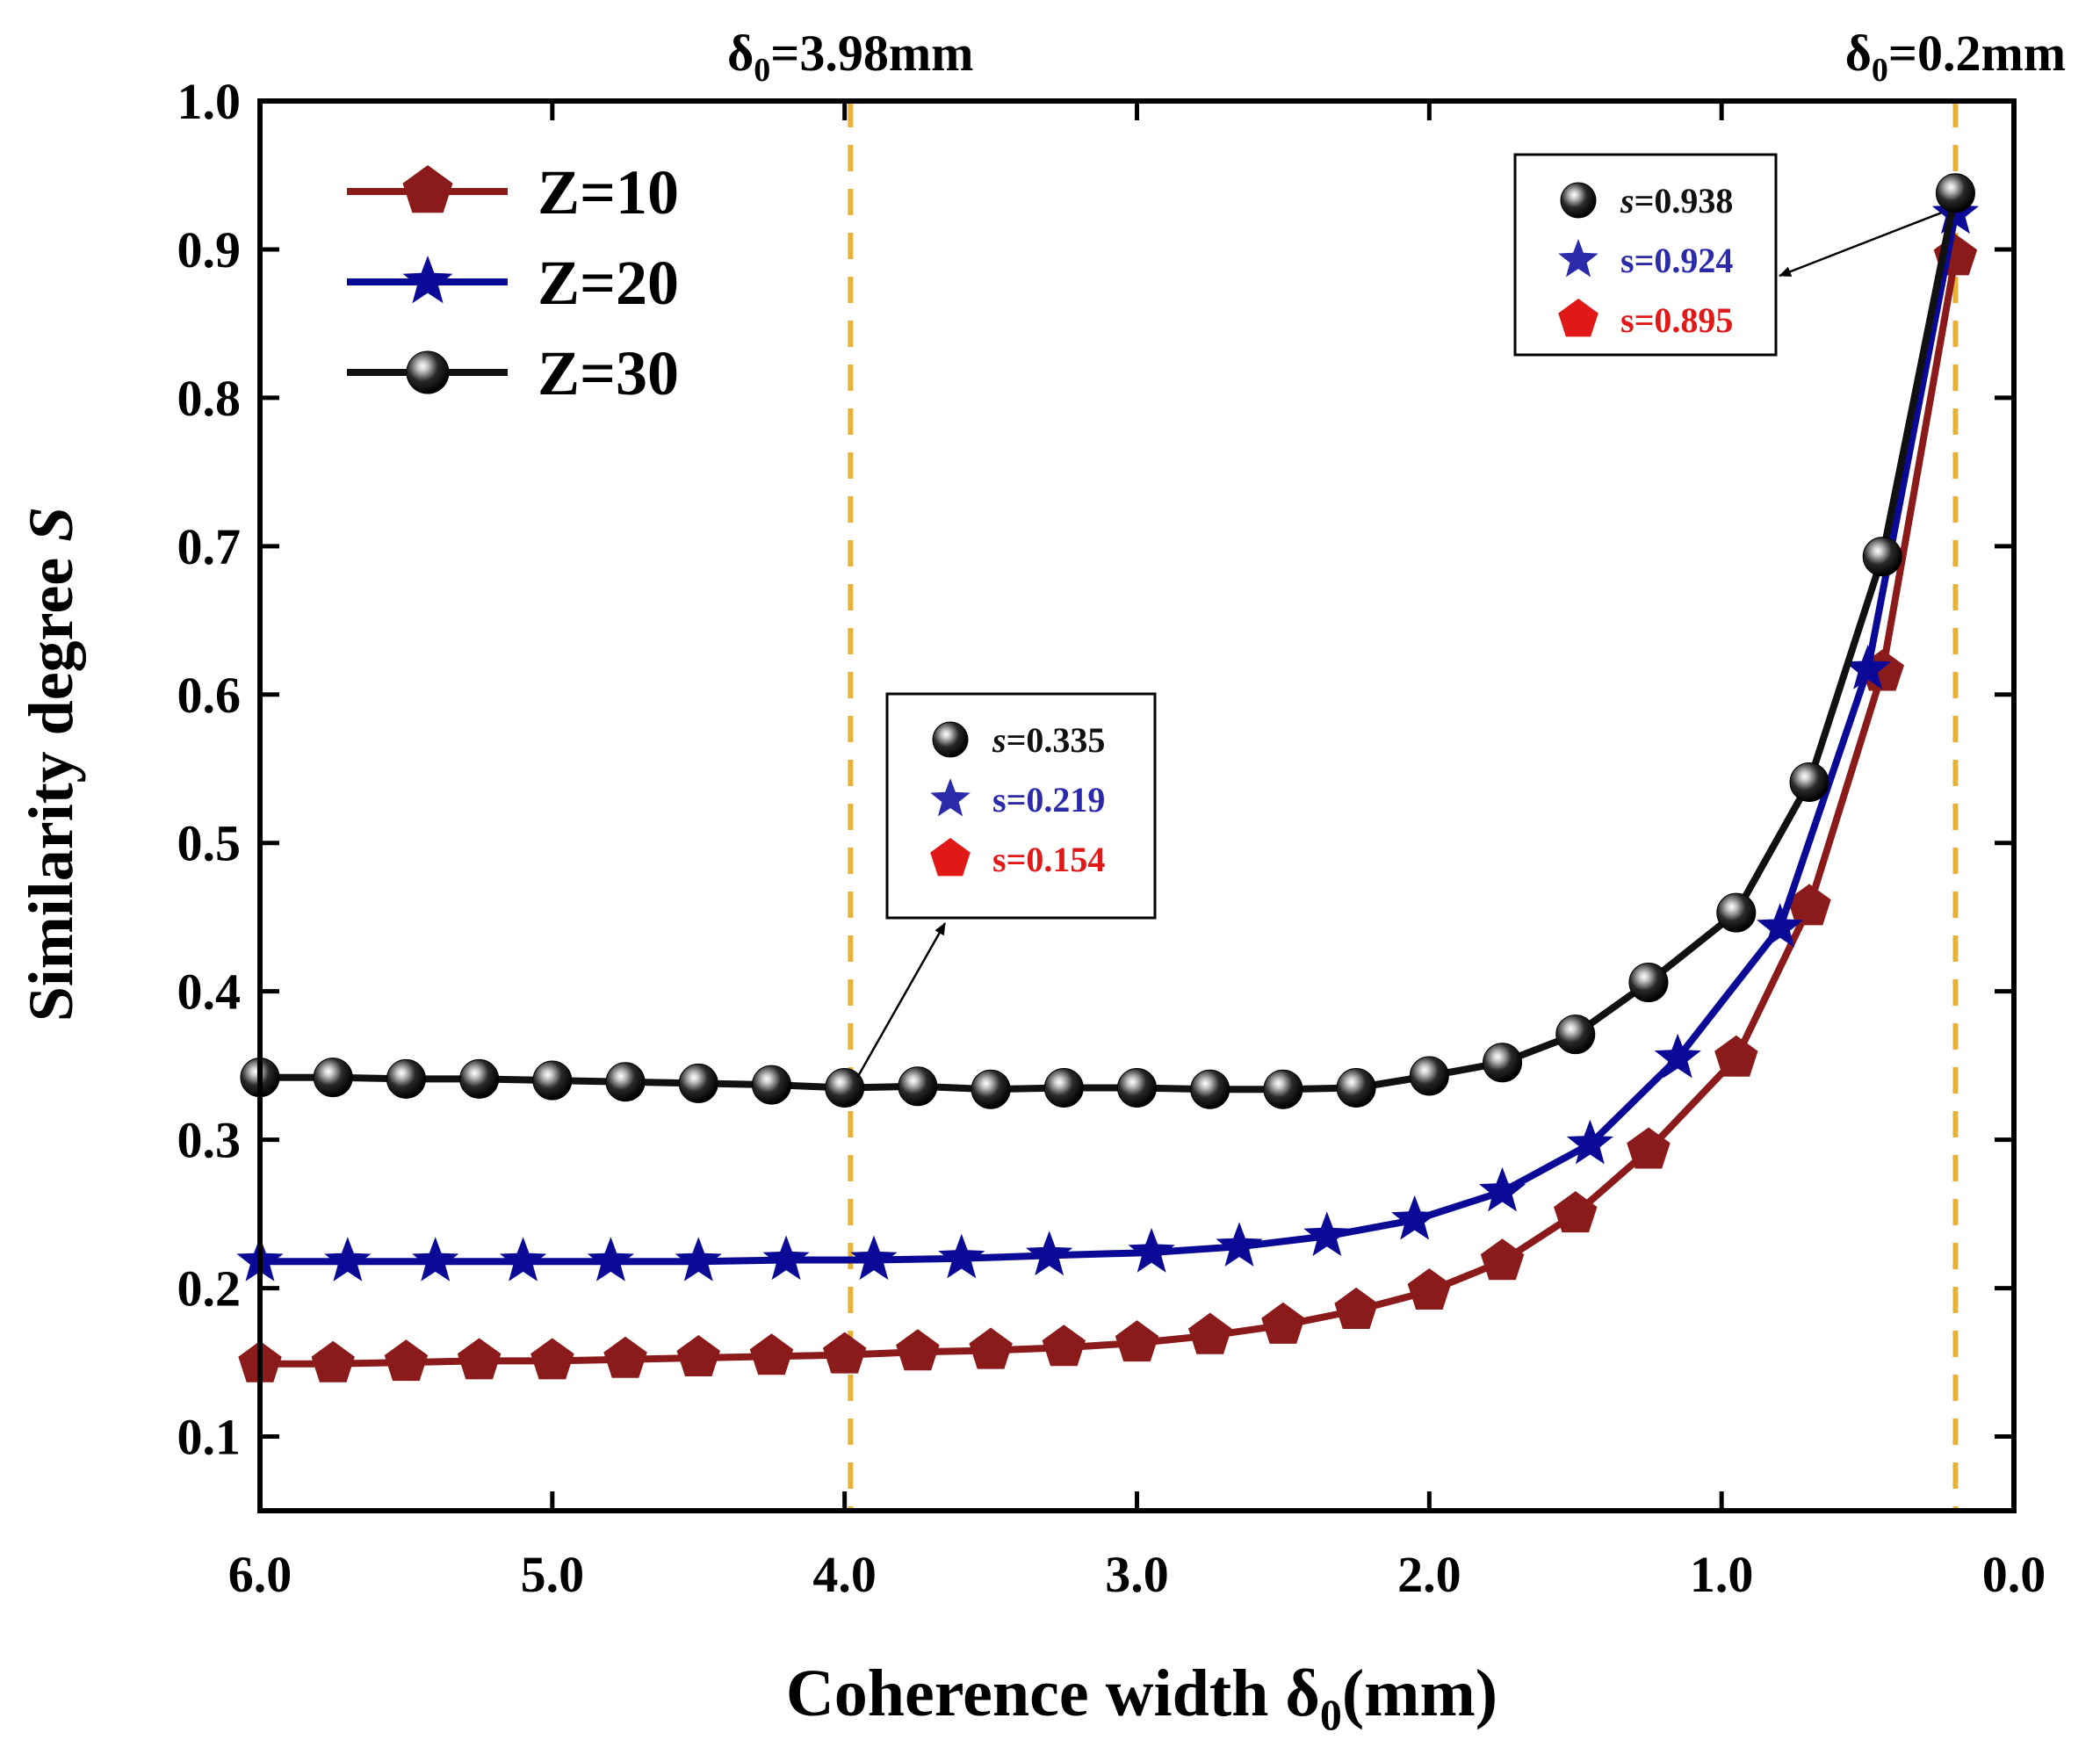 This screenshot has height=1747, width=2100. I want to click on annotation-text: s=0.154, so click(1048, 859).